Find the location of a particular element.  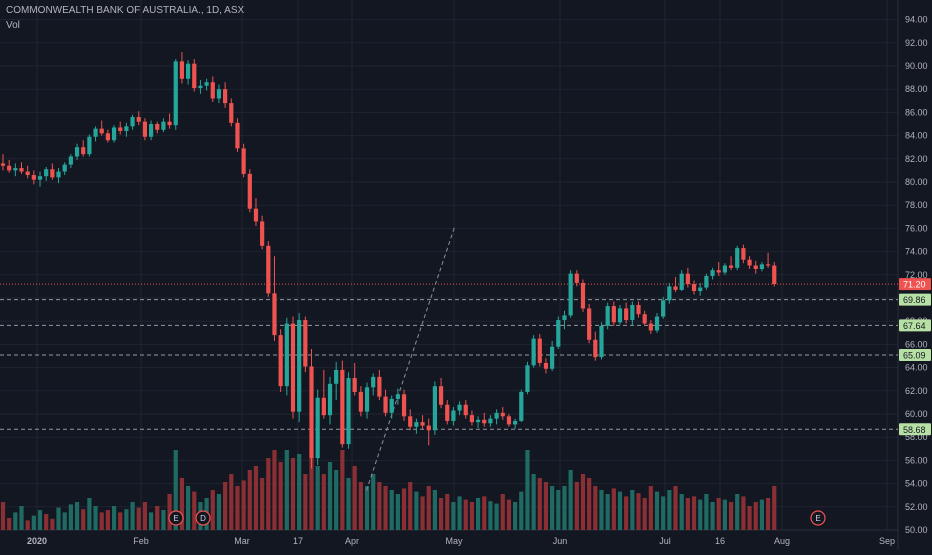

event-marker-label: D is located at coordinates (203, 518).